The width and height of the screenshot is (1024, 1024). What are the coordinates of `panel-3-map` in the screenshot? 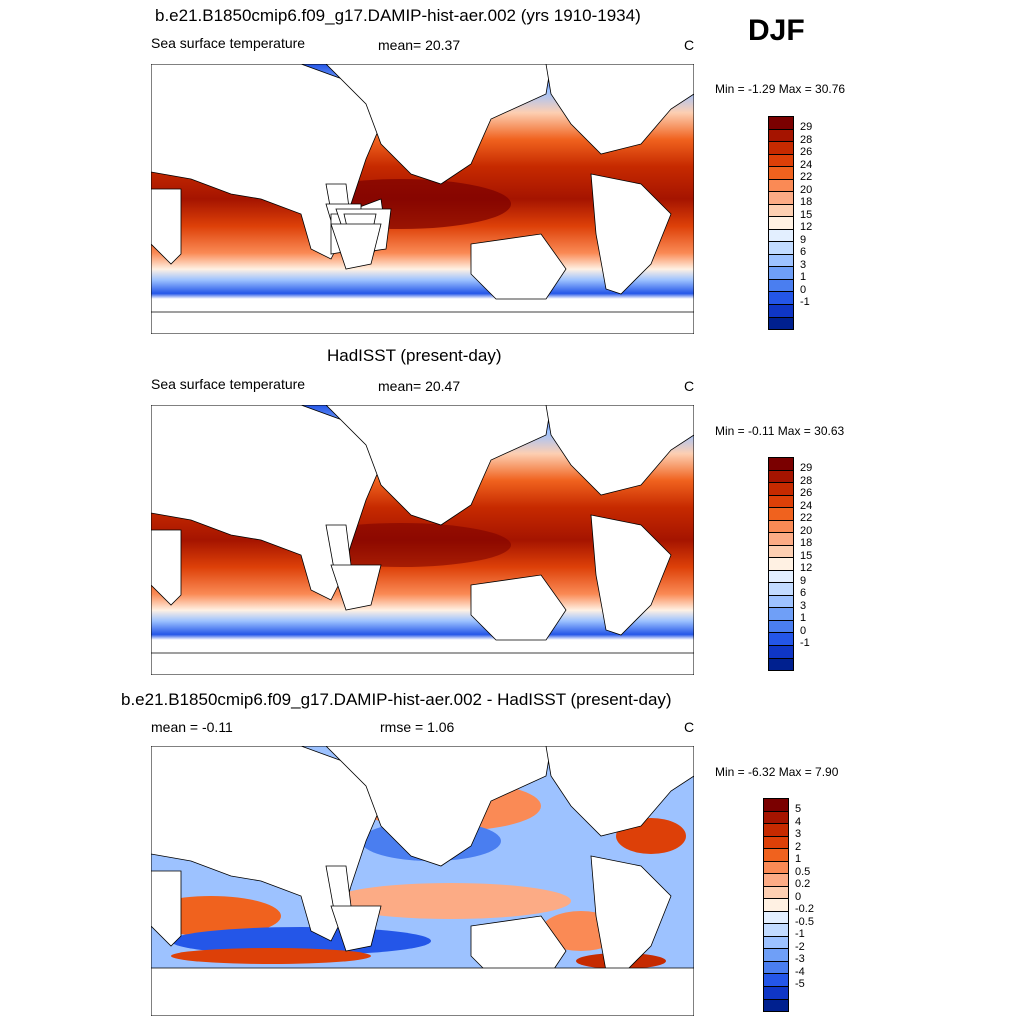 It's located at (422, 881).